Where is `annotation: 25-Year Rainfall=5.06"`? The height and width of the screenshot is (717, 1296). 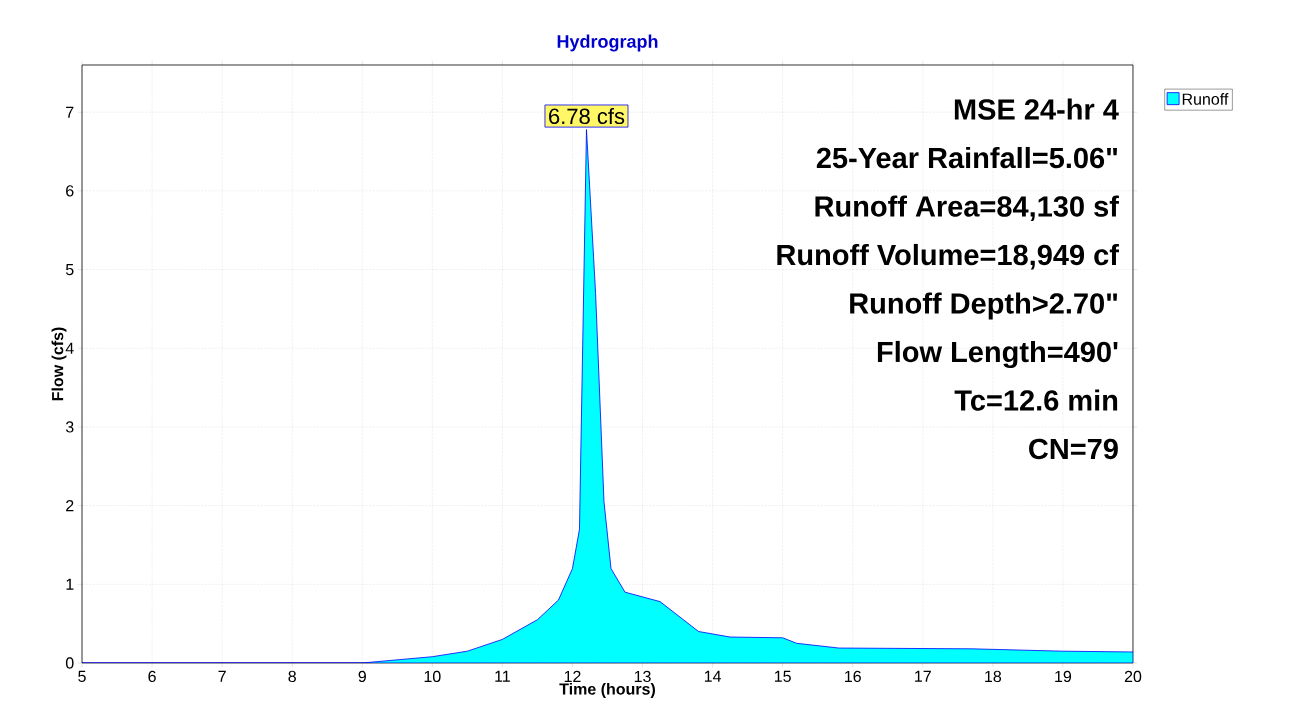
annotation: 25-Year Rainfall=5.06" is located at coordinates (966, 157).